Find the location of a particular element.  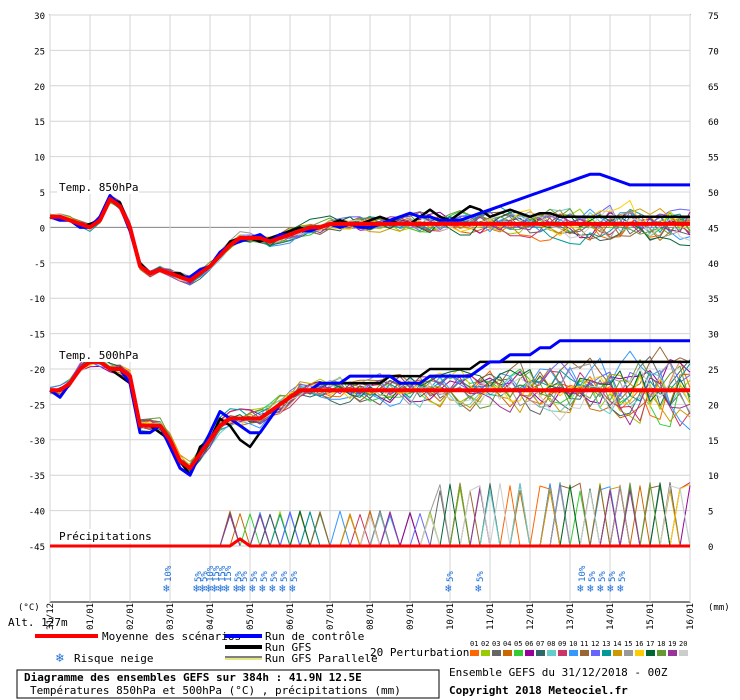

x-tick-label: 02/01 is located at coordinates (131, 616).